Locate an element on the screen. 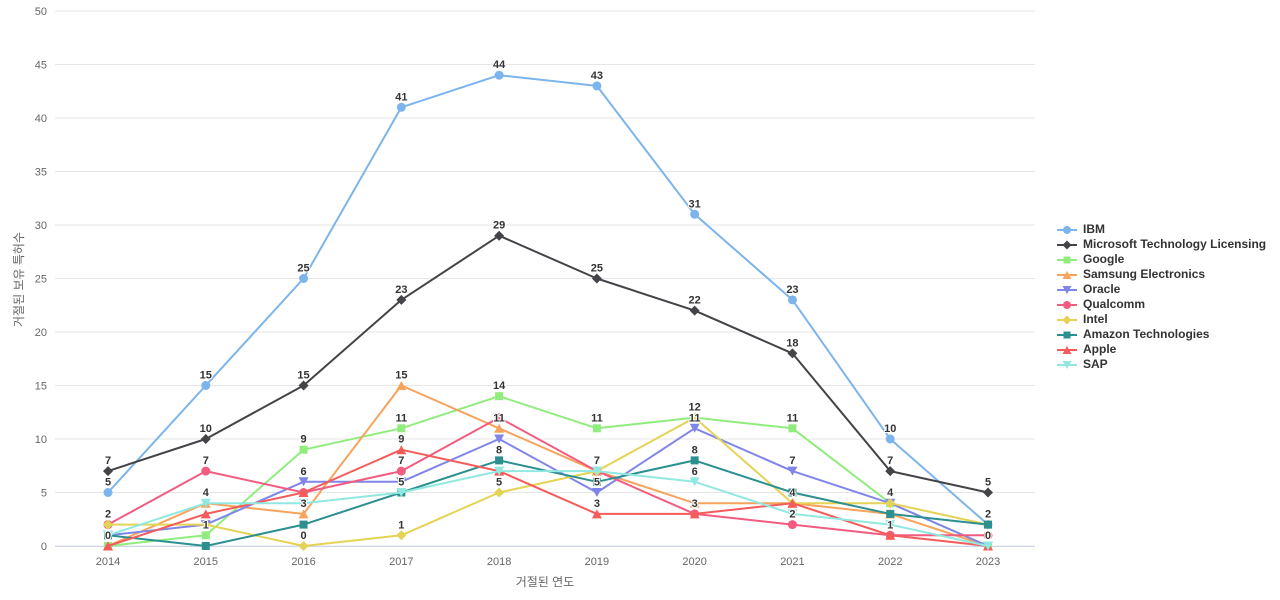 The image size is (1280, 600). y-tick-label: 0 is located at coordinates (44, 547).